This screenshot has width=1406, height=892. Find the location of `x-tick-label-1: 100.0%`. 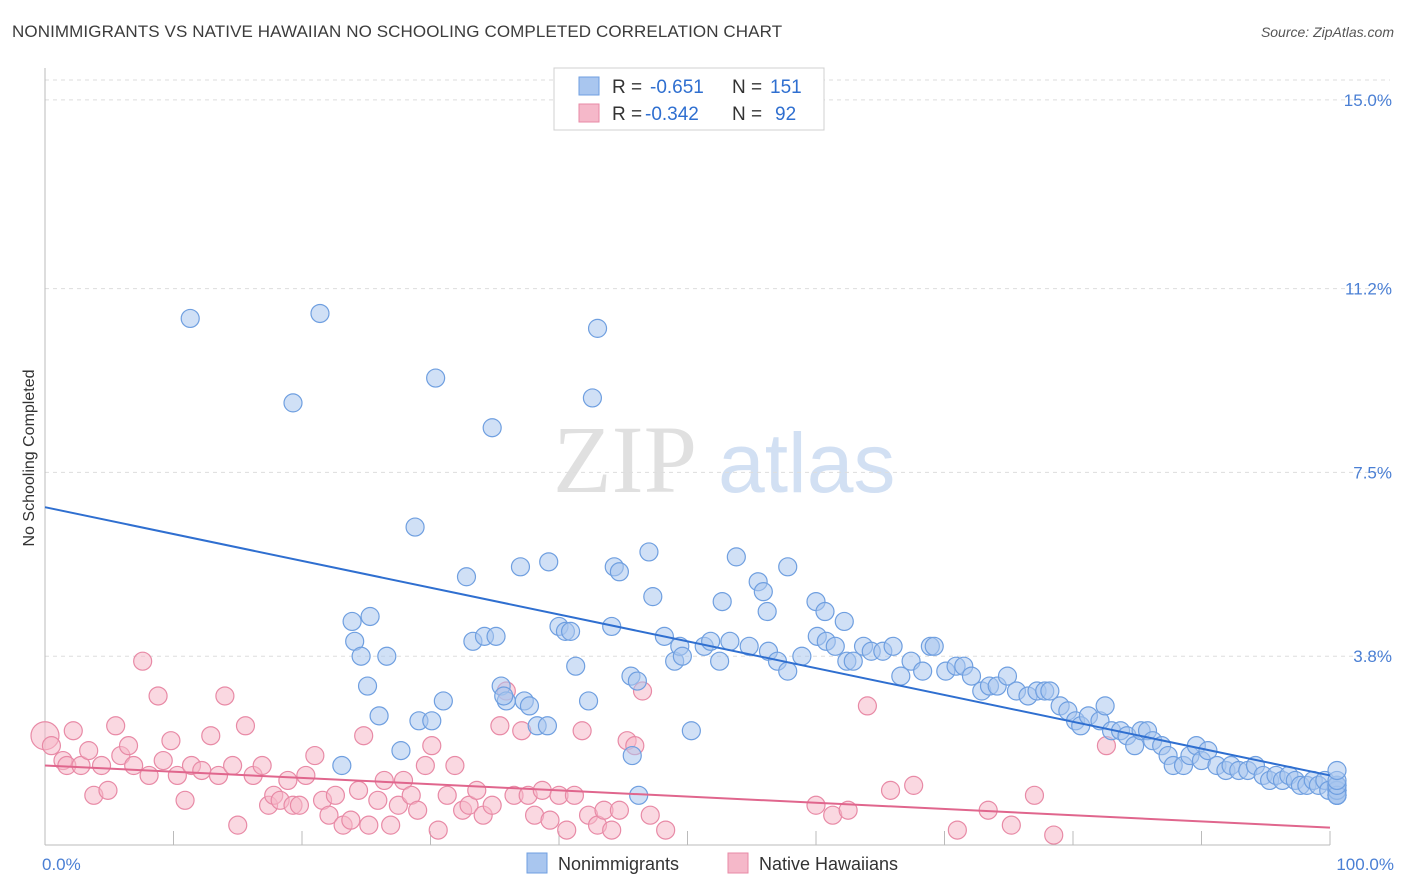

x-tick-label-1: 100.0% is located at coordinates (1365, 864).